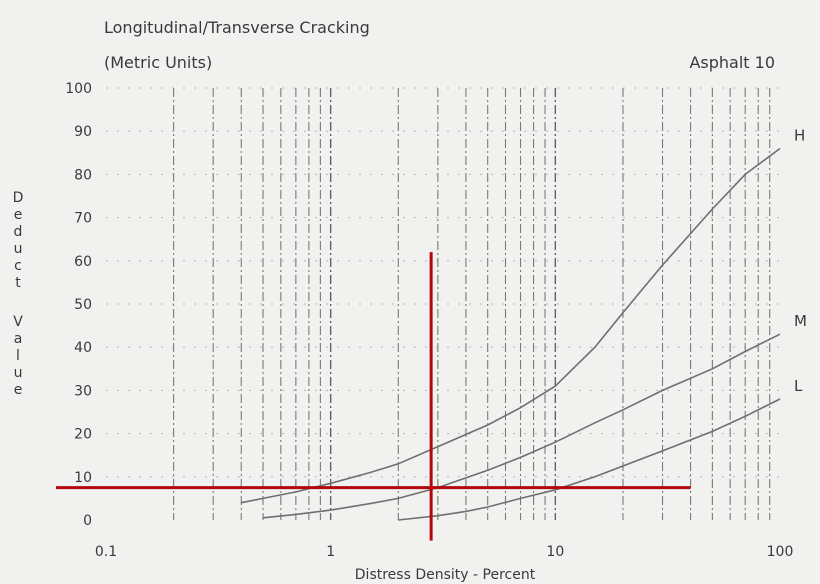 The width and height of the screenshot is (820, 584). I want to click on y-axis-label-letter: l, so click(18, 356).